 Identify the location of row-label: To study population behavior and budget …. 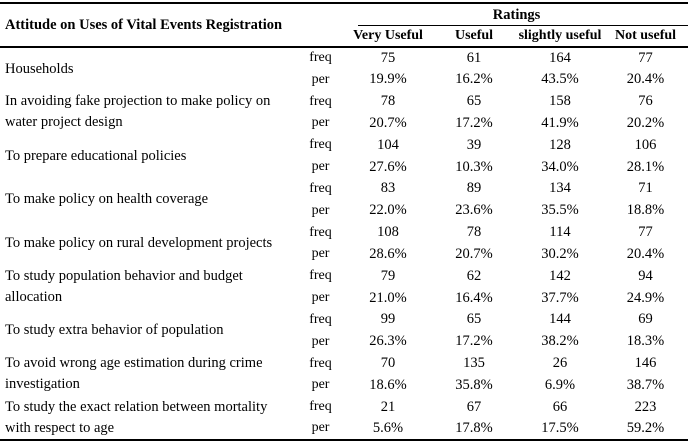
(124, 287).